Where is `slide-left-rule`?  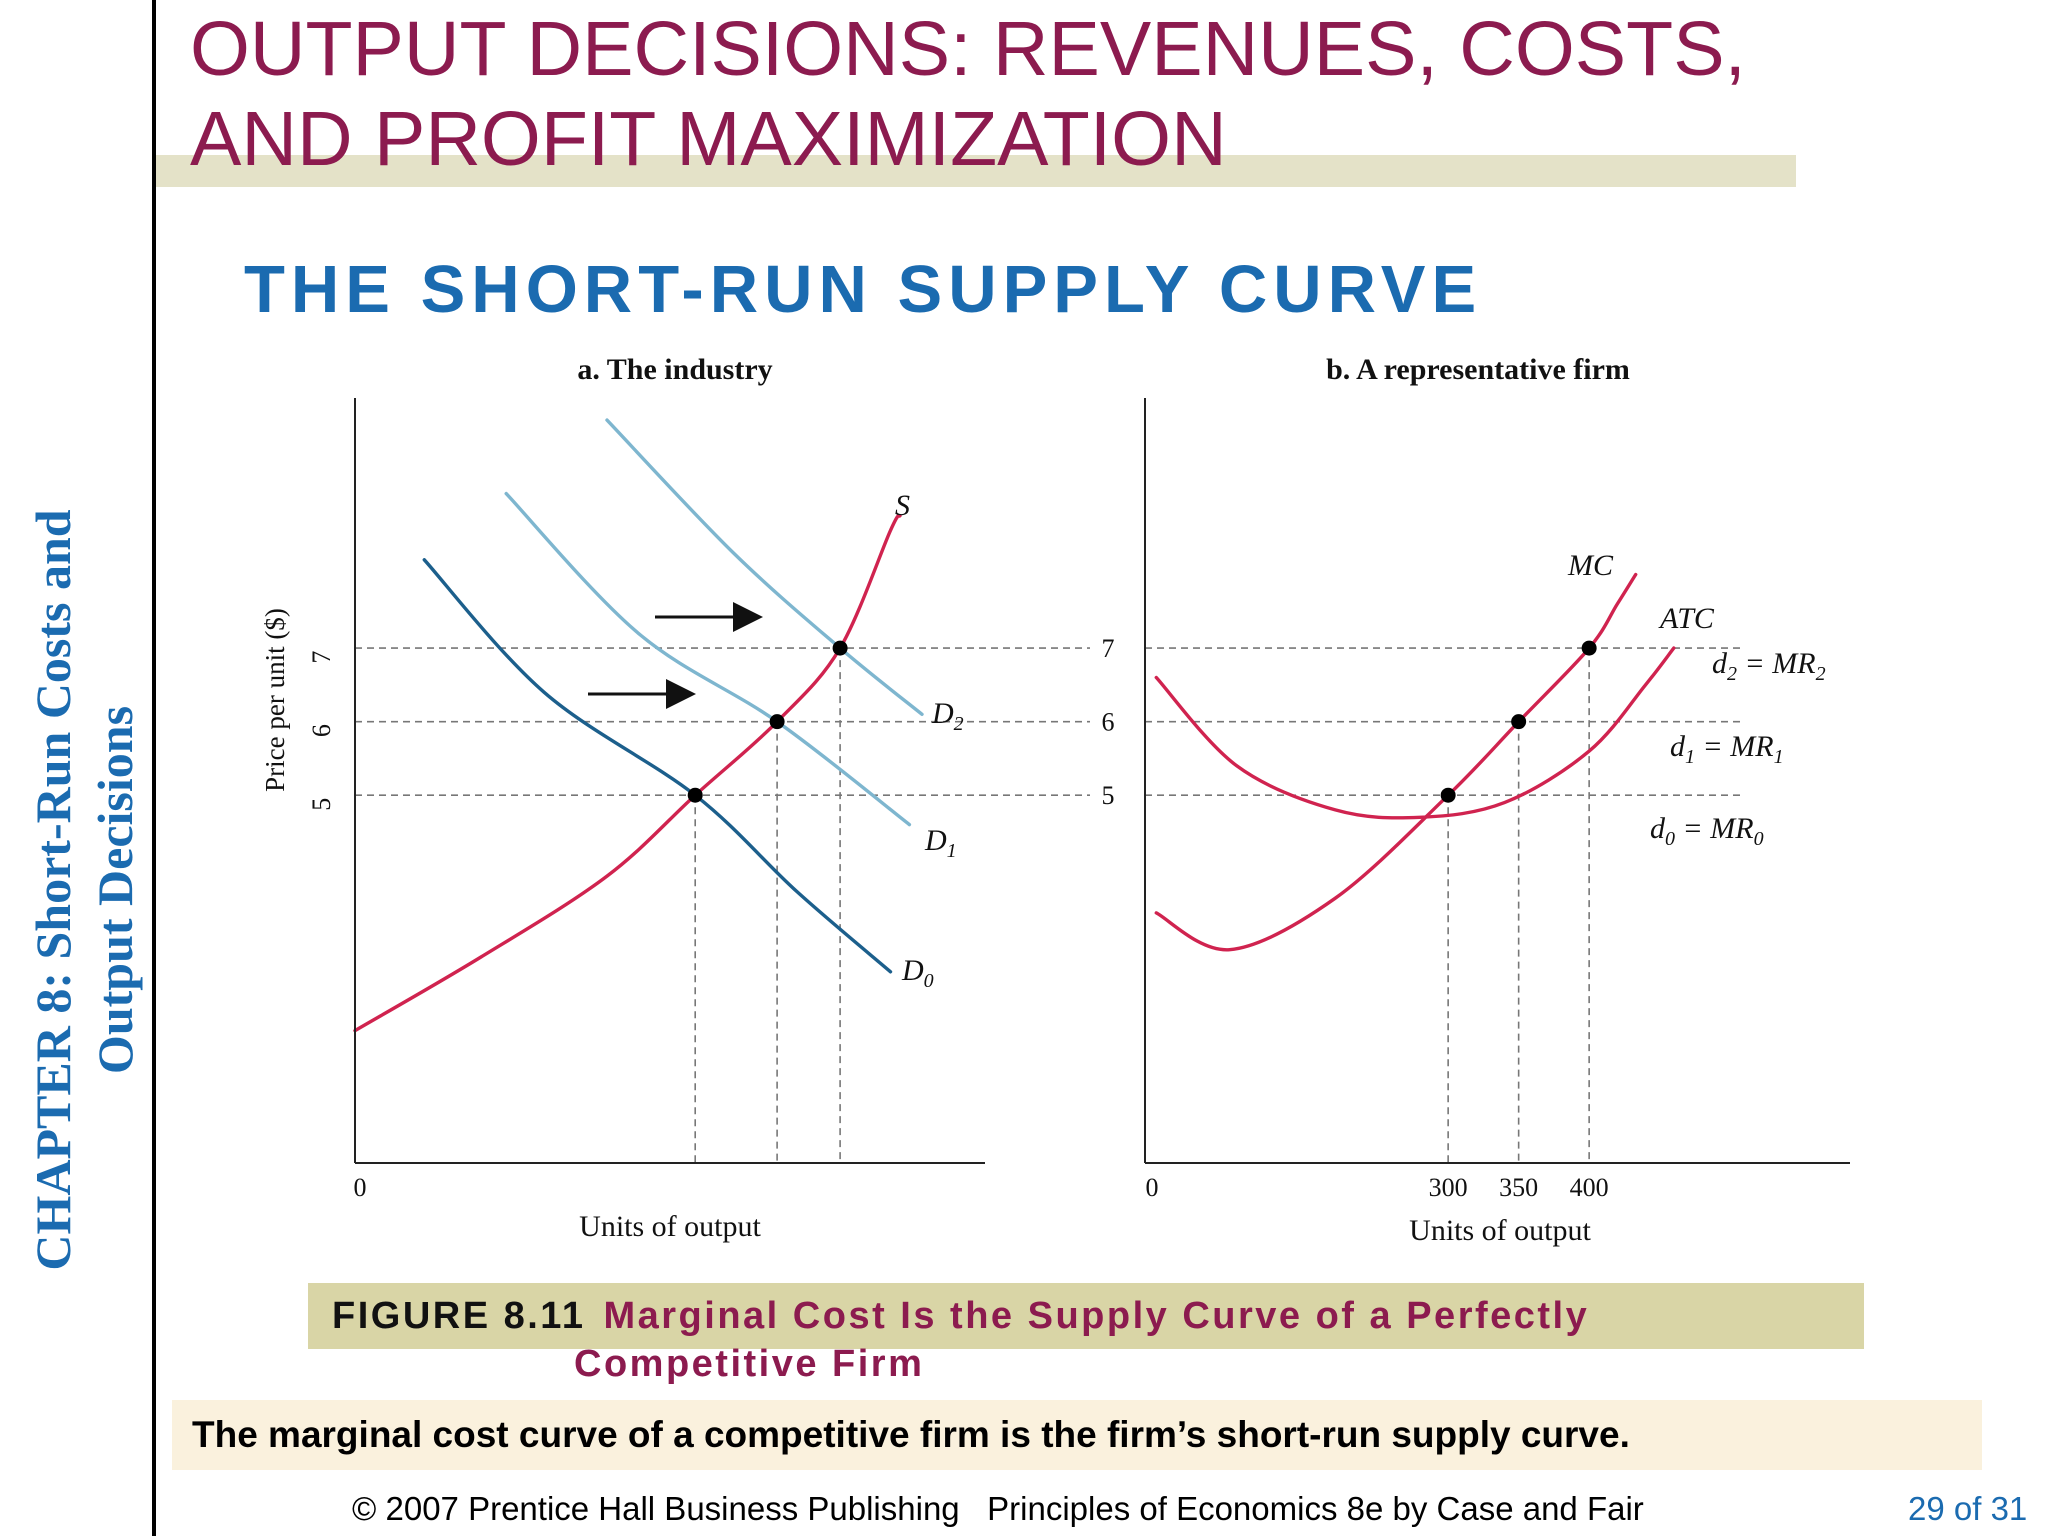 slide-left-rule is located at coordinates (154, 768).